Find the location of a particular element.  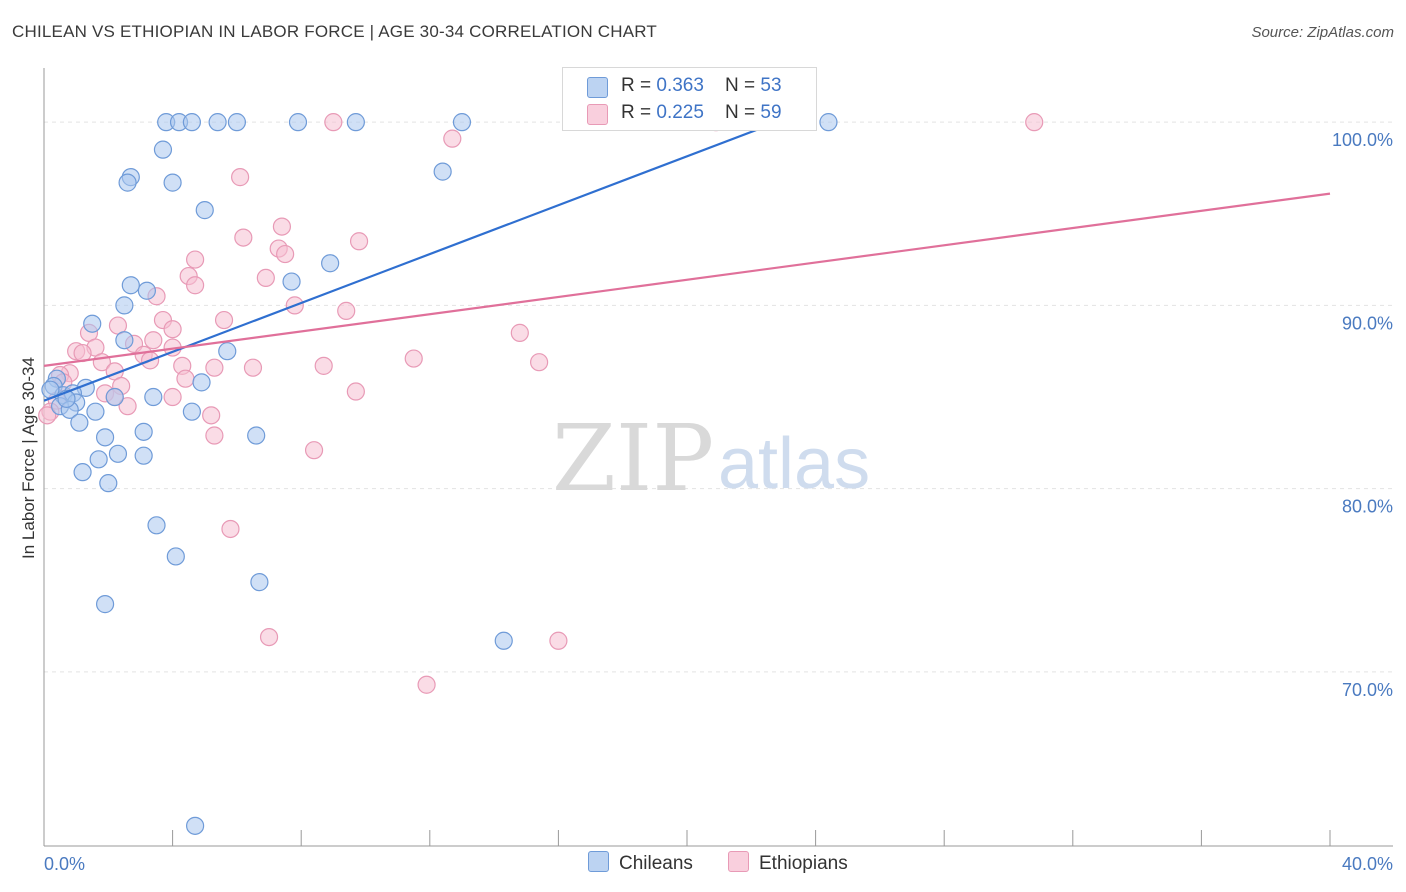

bottom-legend-ethiopians-label: Ethiopians is located at coordinates (803, 863).